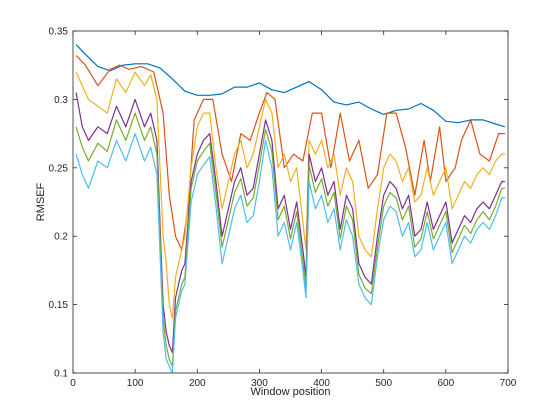 The image size is (560, 420). What do you see at coordinates (135, 383) in the screenshot?
I see `x-tick-label: 100` at bounding box center [135, 383].